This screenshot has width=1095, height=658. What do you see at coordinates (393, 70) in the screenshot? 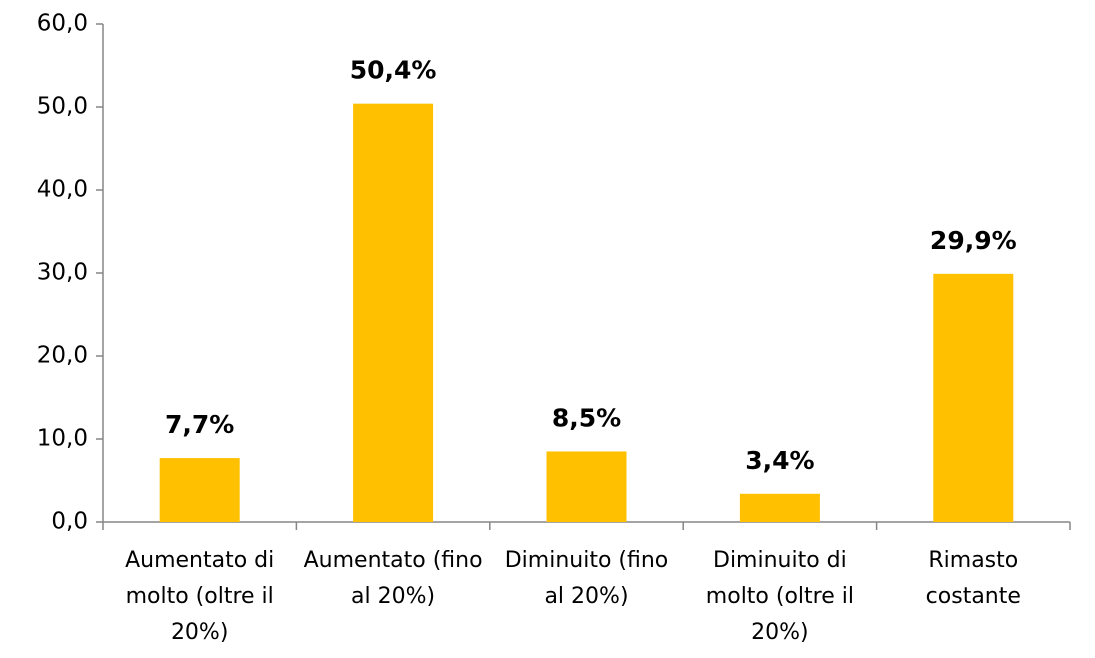
I see `value-label: 50,4%` at bounding box center [393, 70].